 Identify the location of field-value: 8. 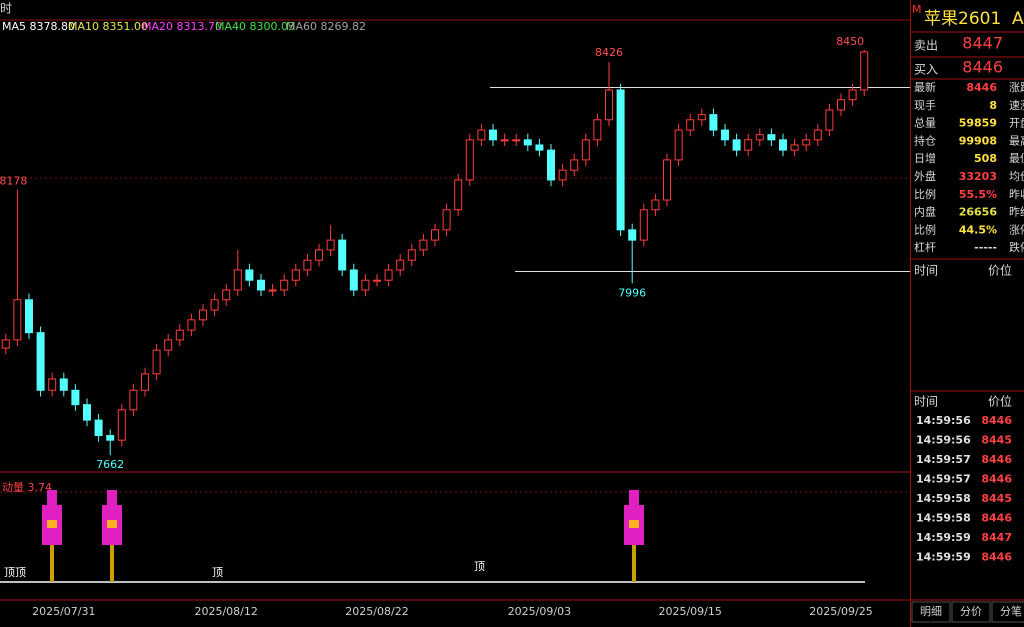
(993, 105).